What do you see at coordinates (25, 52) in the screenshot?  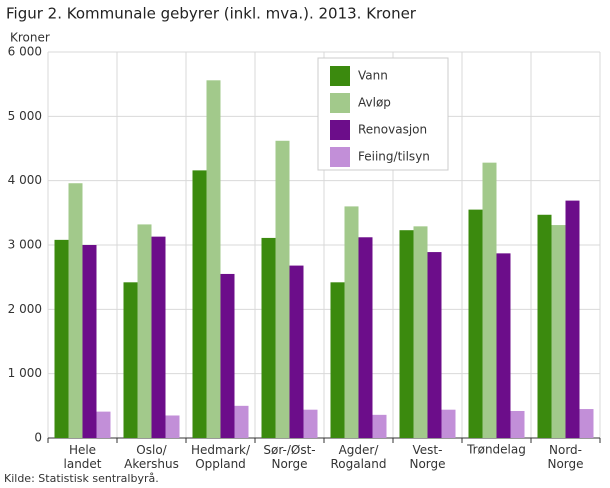 I see `y-tick-label: 6 000` at bounding box center [25, 52].